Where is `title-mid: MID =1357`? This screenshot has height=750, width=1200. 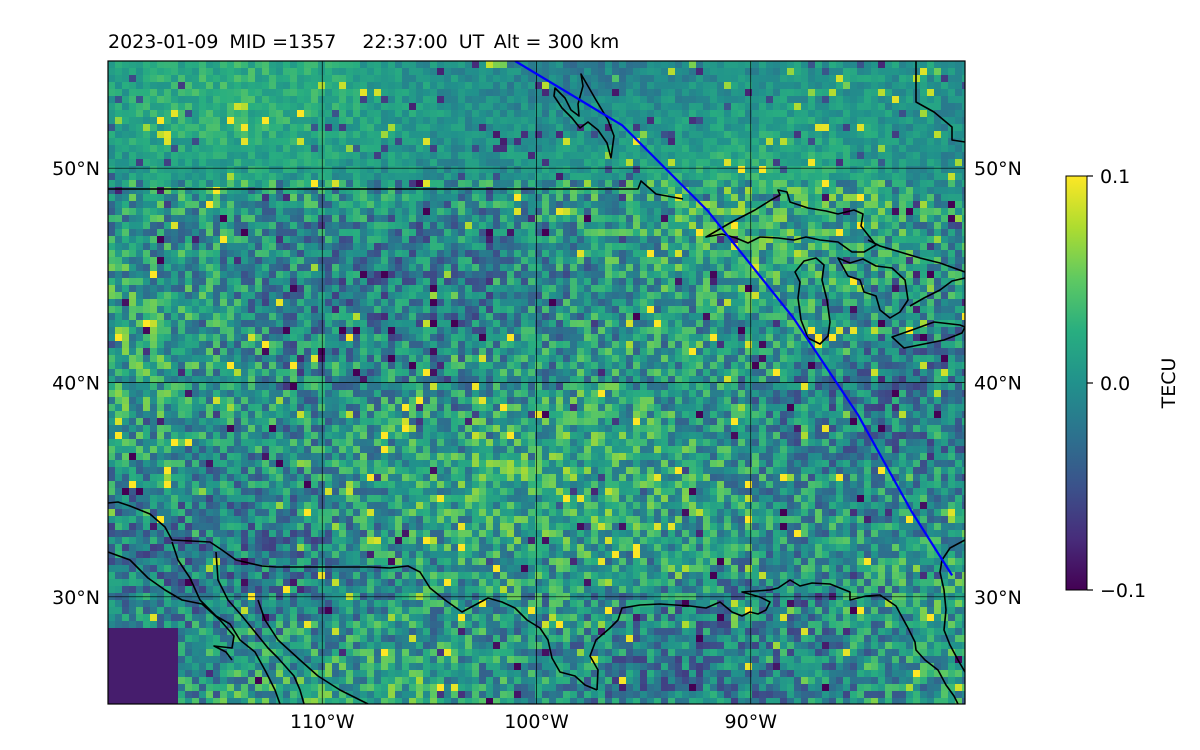 title-mid: MID =1357 is located at coordinates (282, 42).